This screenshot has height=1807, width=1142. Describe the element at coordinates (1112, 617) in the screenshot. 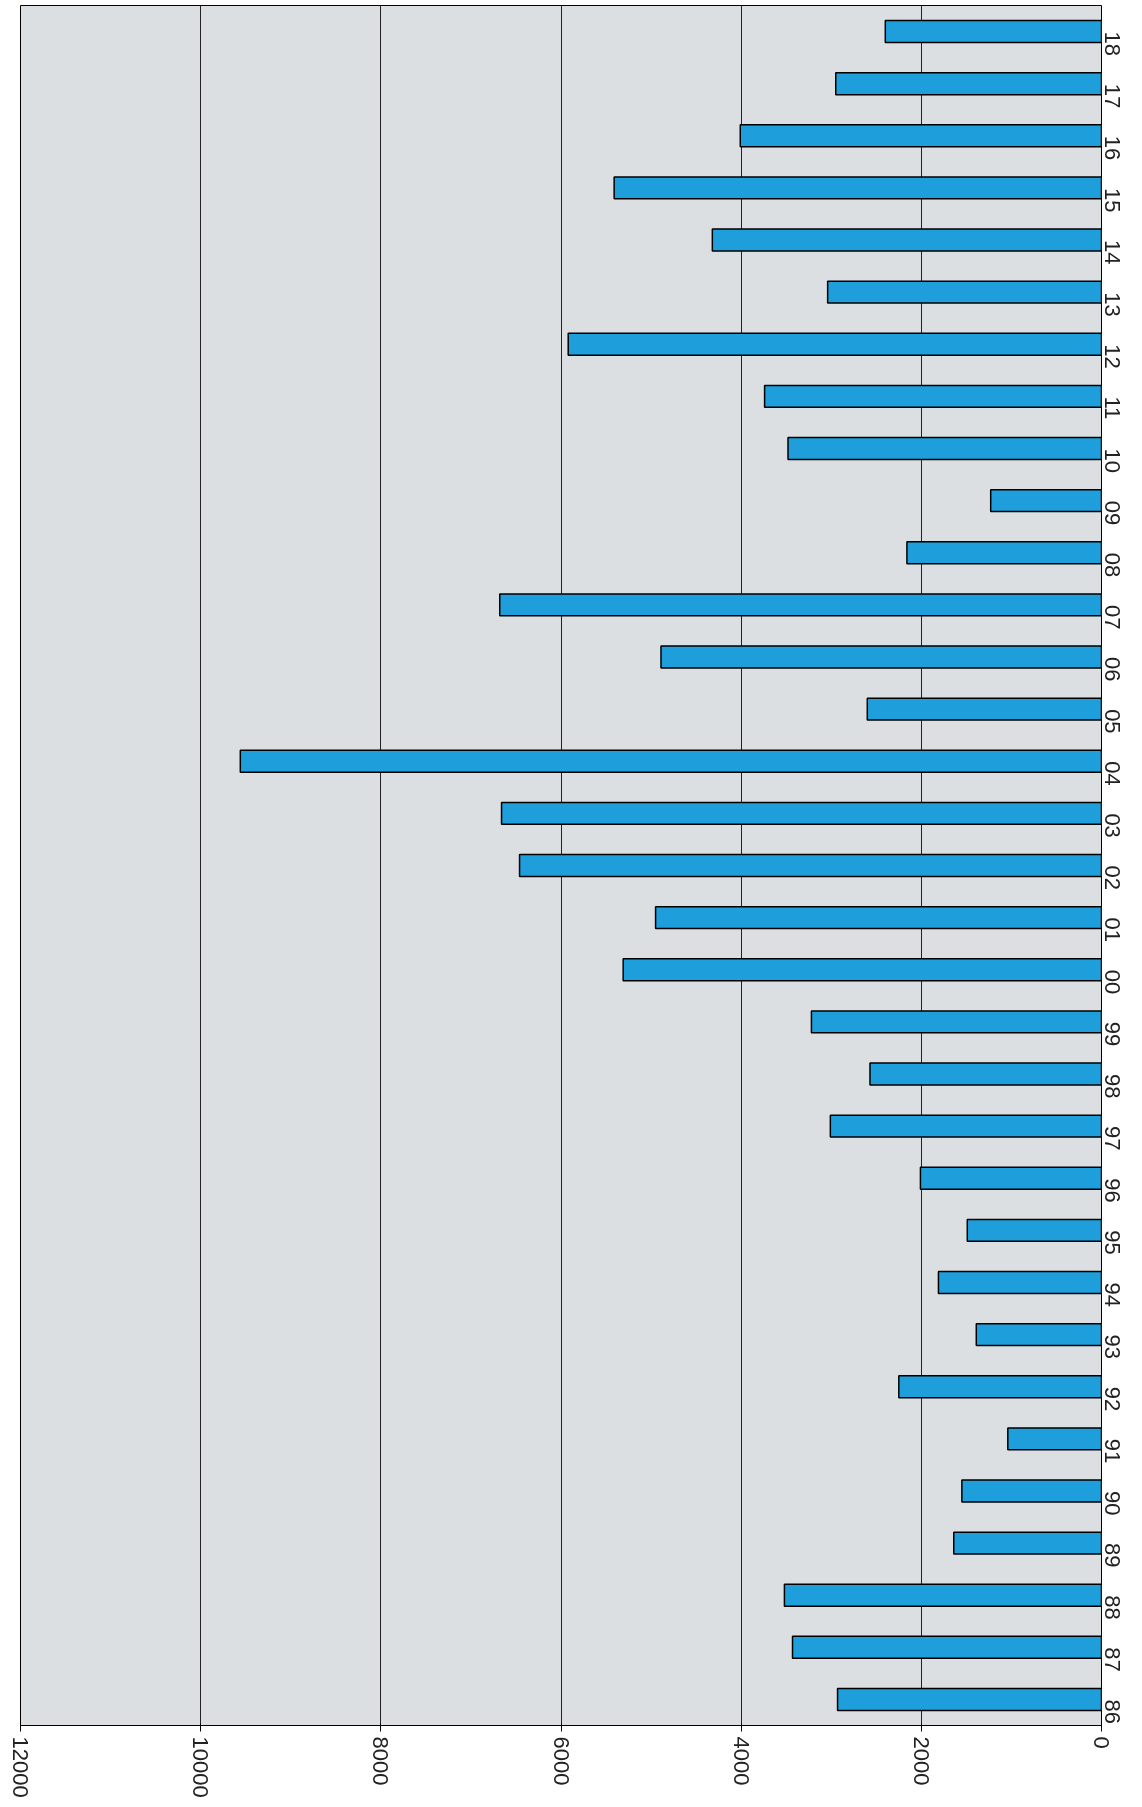

I see `y-tick-label: 07` at that location.